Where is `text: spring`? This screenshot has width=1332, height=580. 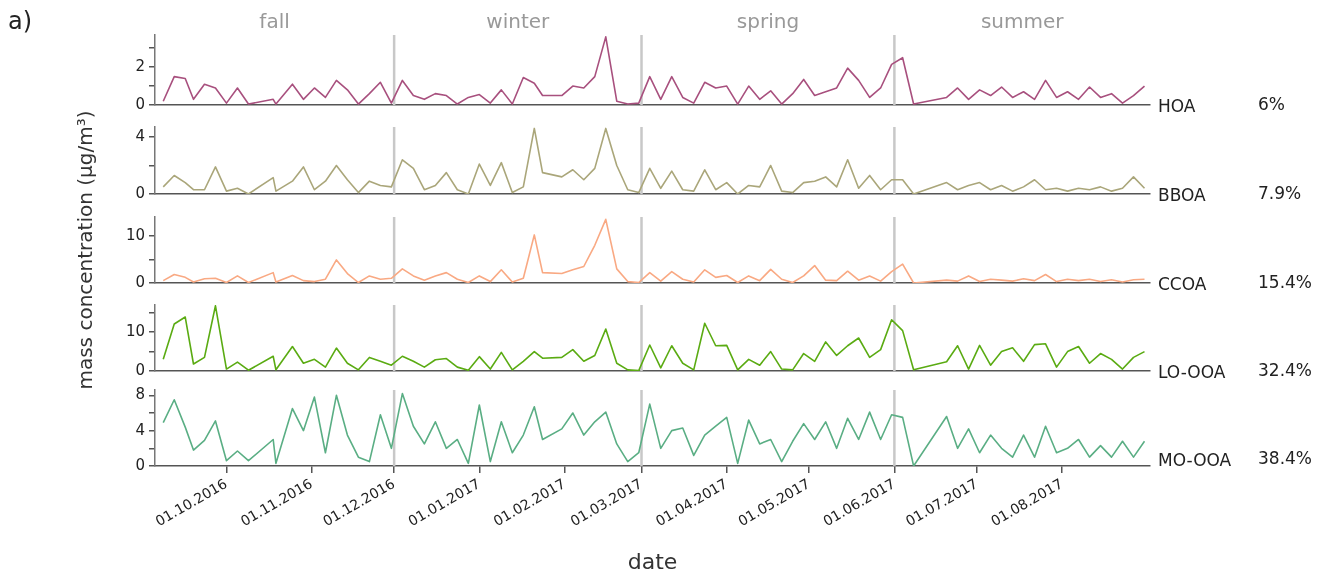 text: spring is located at coordinates (768, 21).